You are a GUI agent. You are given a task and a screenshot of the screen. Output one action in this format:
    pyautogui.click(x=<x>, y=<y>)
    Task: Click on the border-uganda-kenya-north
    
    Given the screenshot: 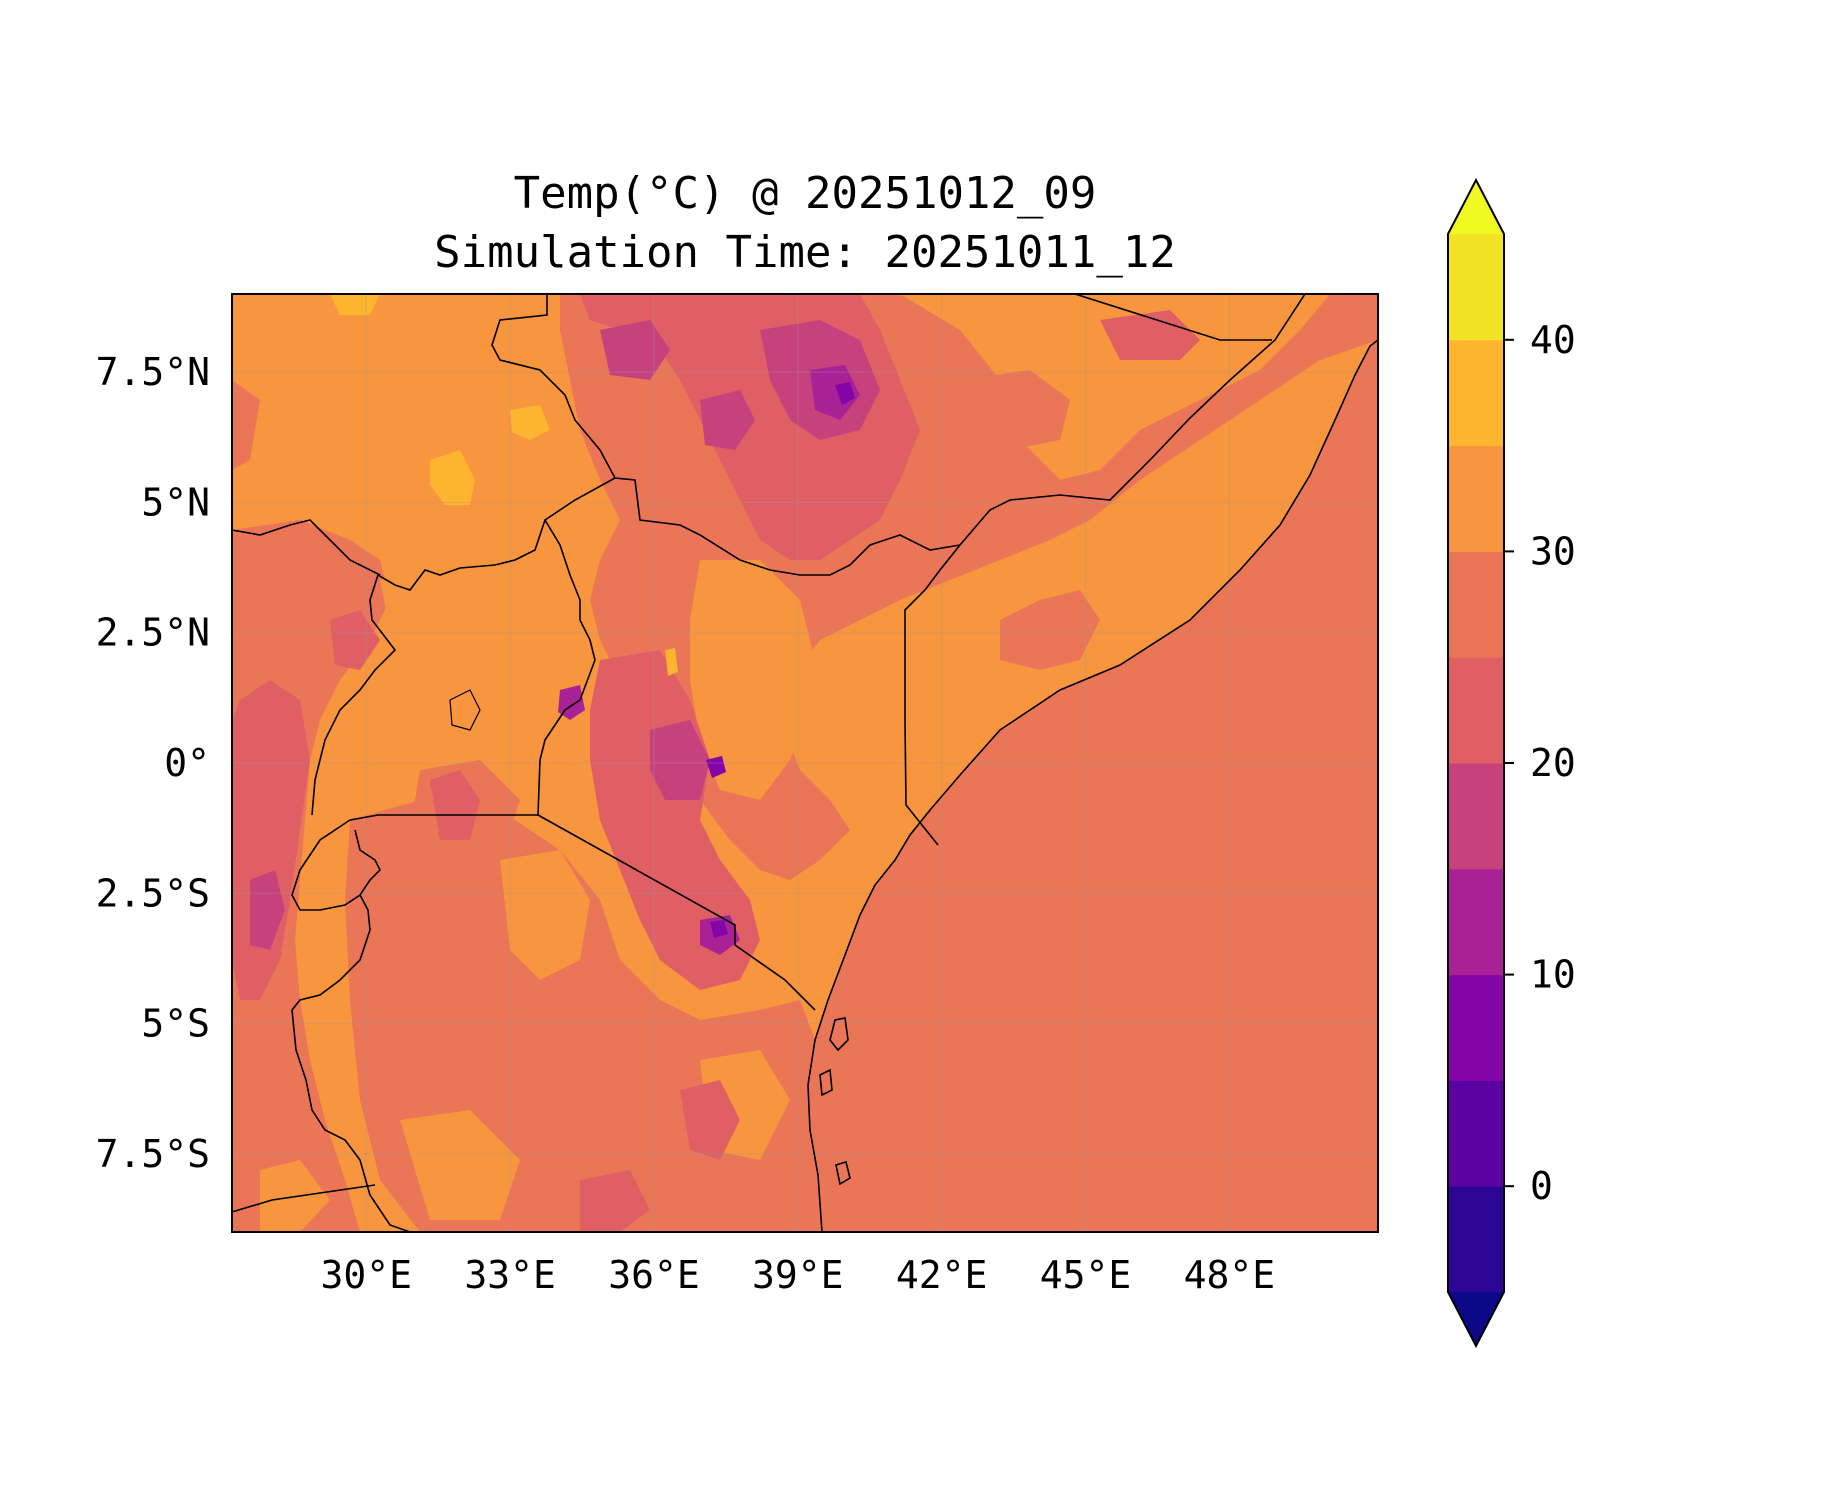 What is the action you would take?
    pyautogui.click(x=496, y=534)
    